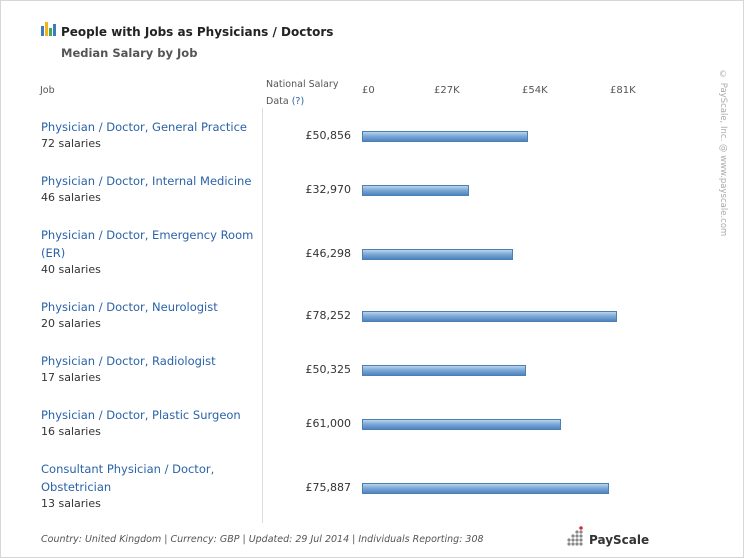 The height and width of the screenshot is (558, 744). I want to click on x-tick-label: £0, so click(368, 90).